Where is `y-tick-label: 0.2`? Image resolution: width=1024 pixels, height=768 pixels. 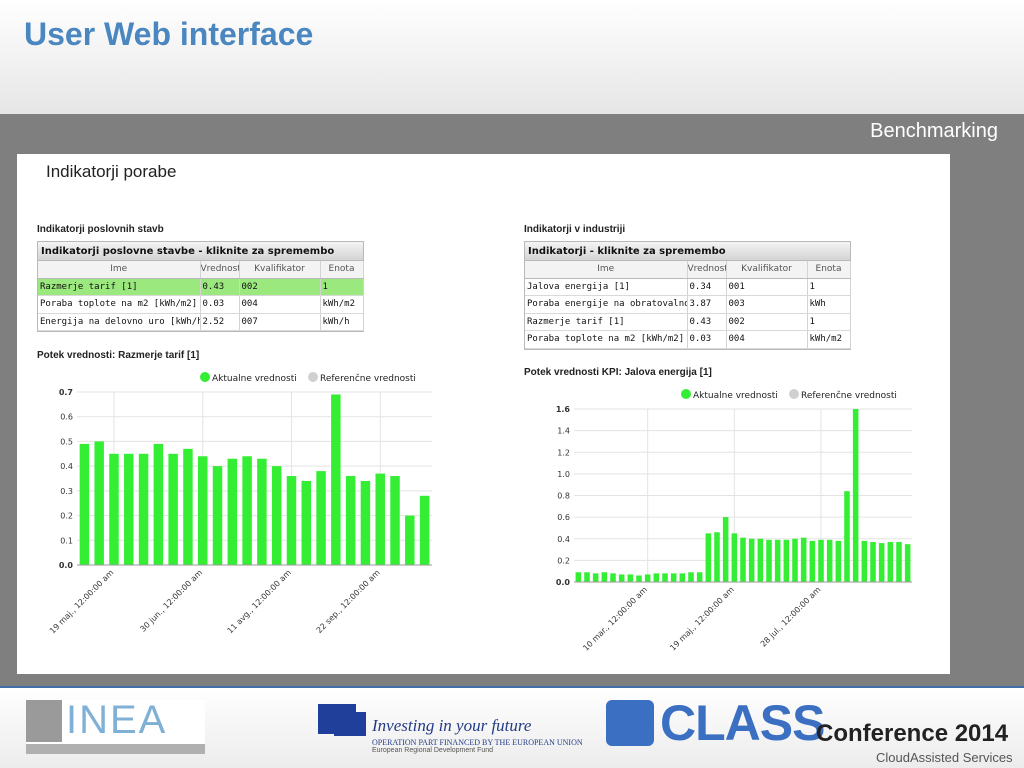
y-tick-label: 0.2 is located at coordinates (563, 560).